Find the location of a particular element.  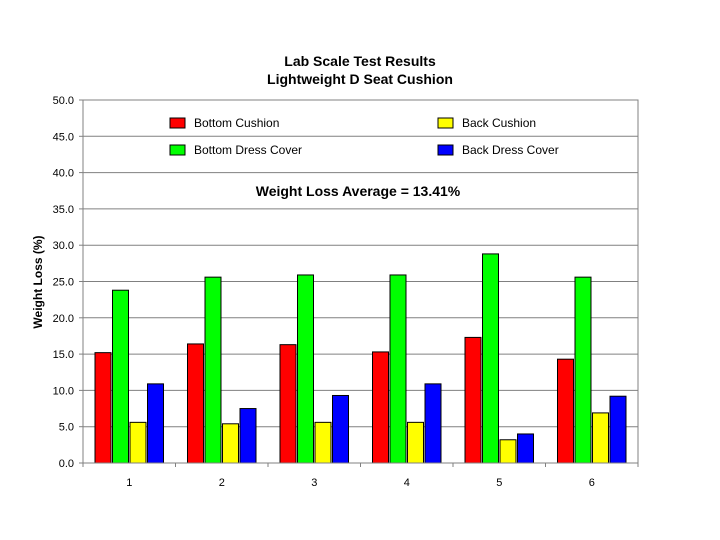

x-tick-labels: 1 2 3 4 5 6 is located at coordinates (360, 483).